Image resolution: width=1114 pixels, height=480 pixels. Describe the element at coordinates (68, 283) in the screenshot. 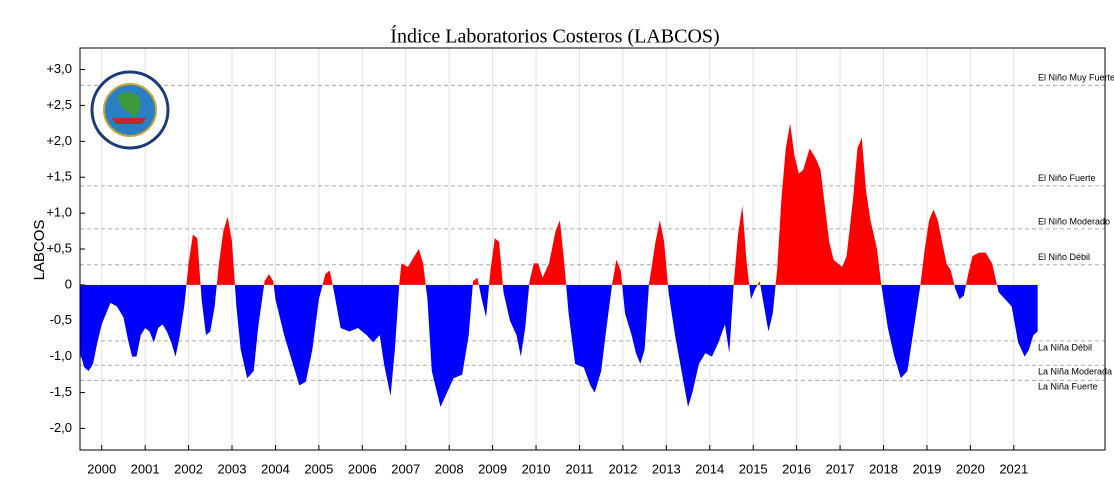

I see `y-tick-label: 0` at that location.